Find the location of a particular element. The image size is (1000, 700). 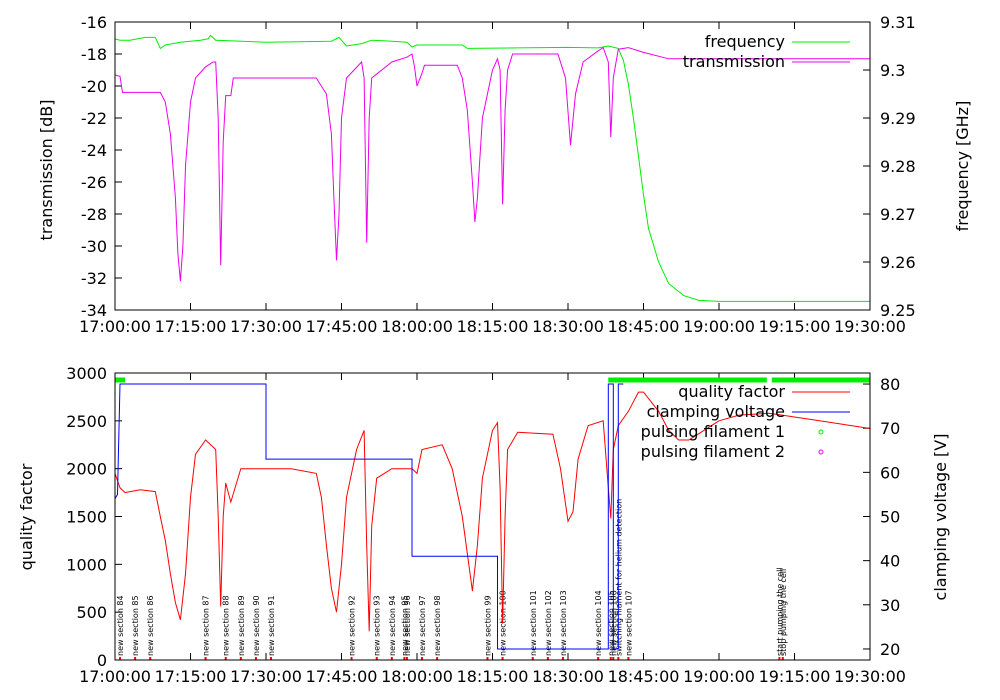

y-tick-label: 1000 is located at coordinates (86, 564).